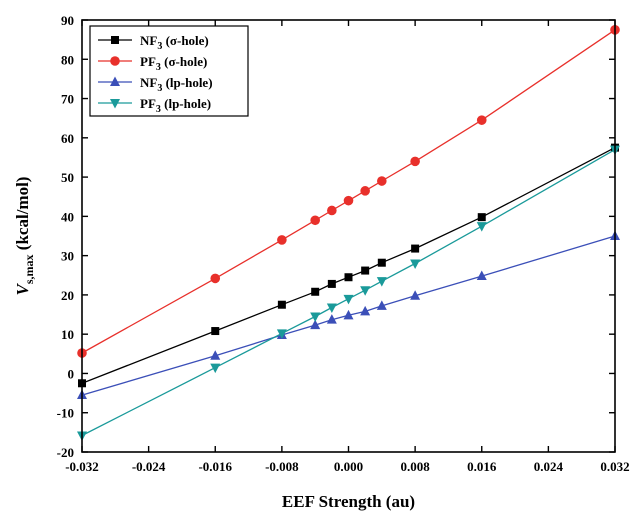  What do you see at coordinates (614, 466) in the screenshot?
I see `x-tick-label: 0.032` at bounding box center [614, 466].